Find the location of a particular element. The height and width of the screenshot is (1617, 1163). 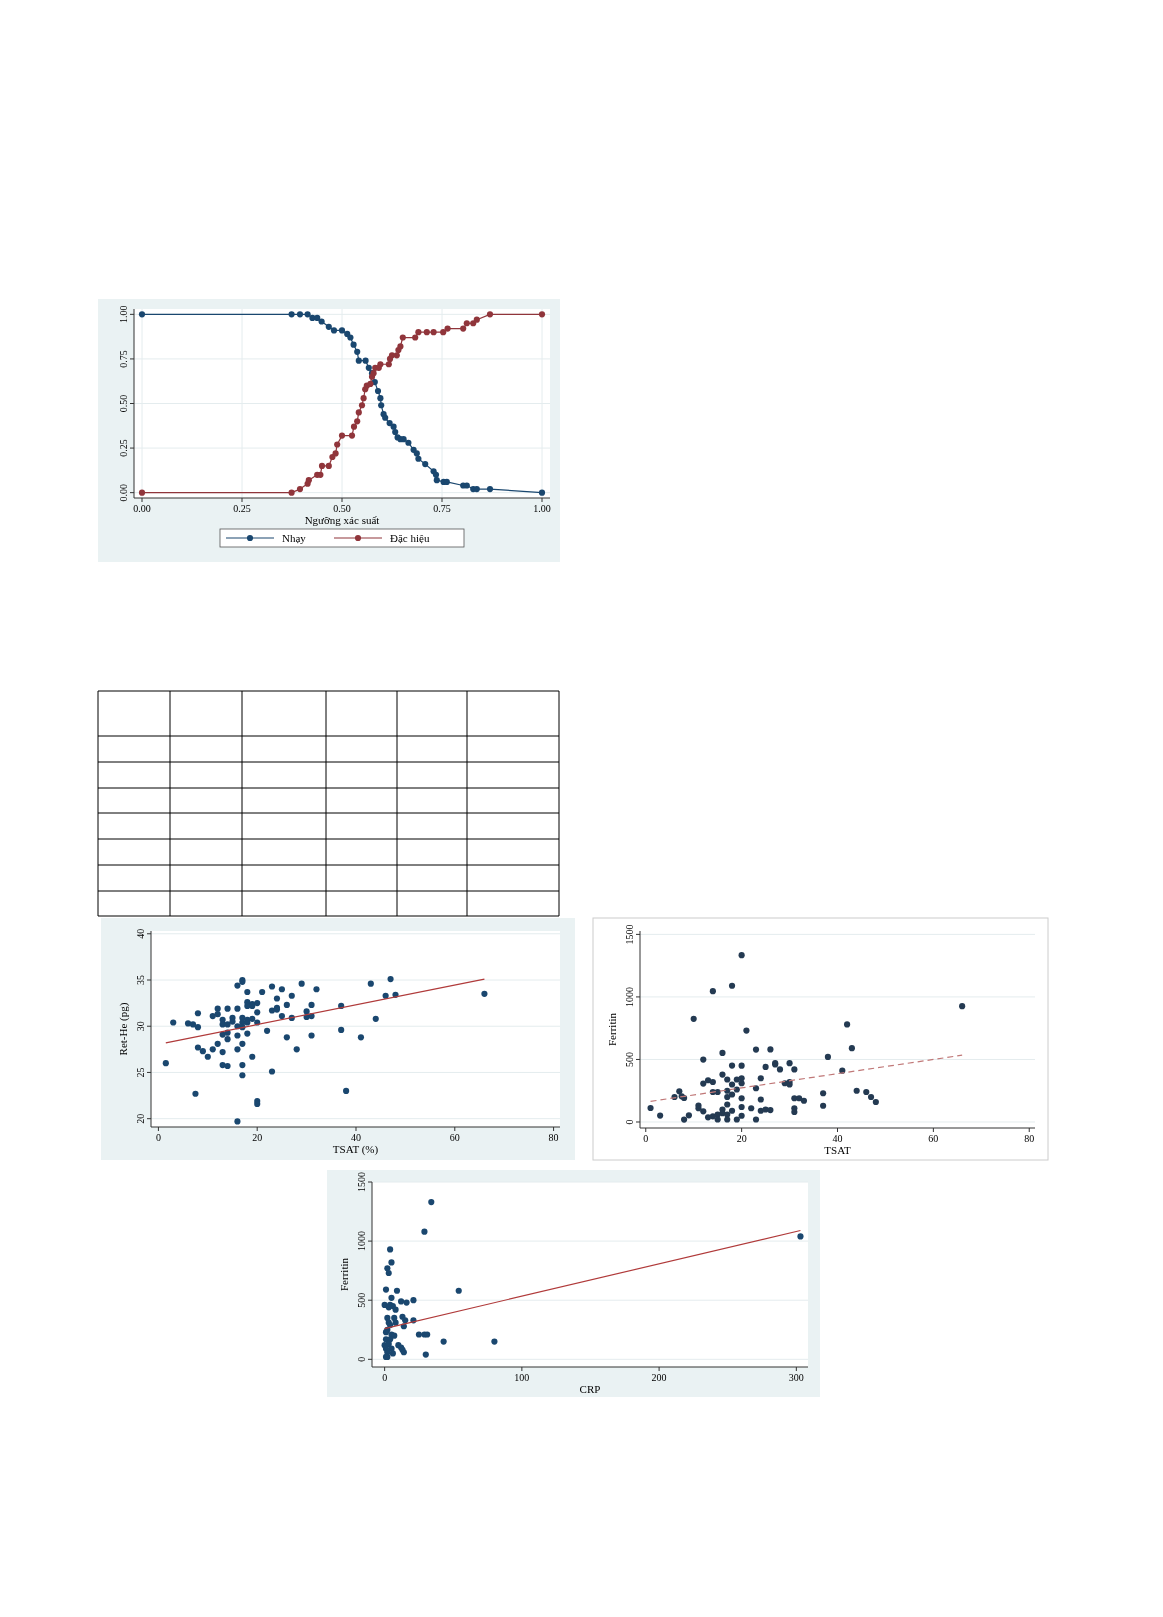

x-tick-label: 300 is located at coordinates (796, 1377).